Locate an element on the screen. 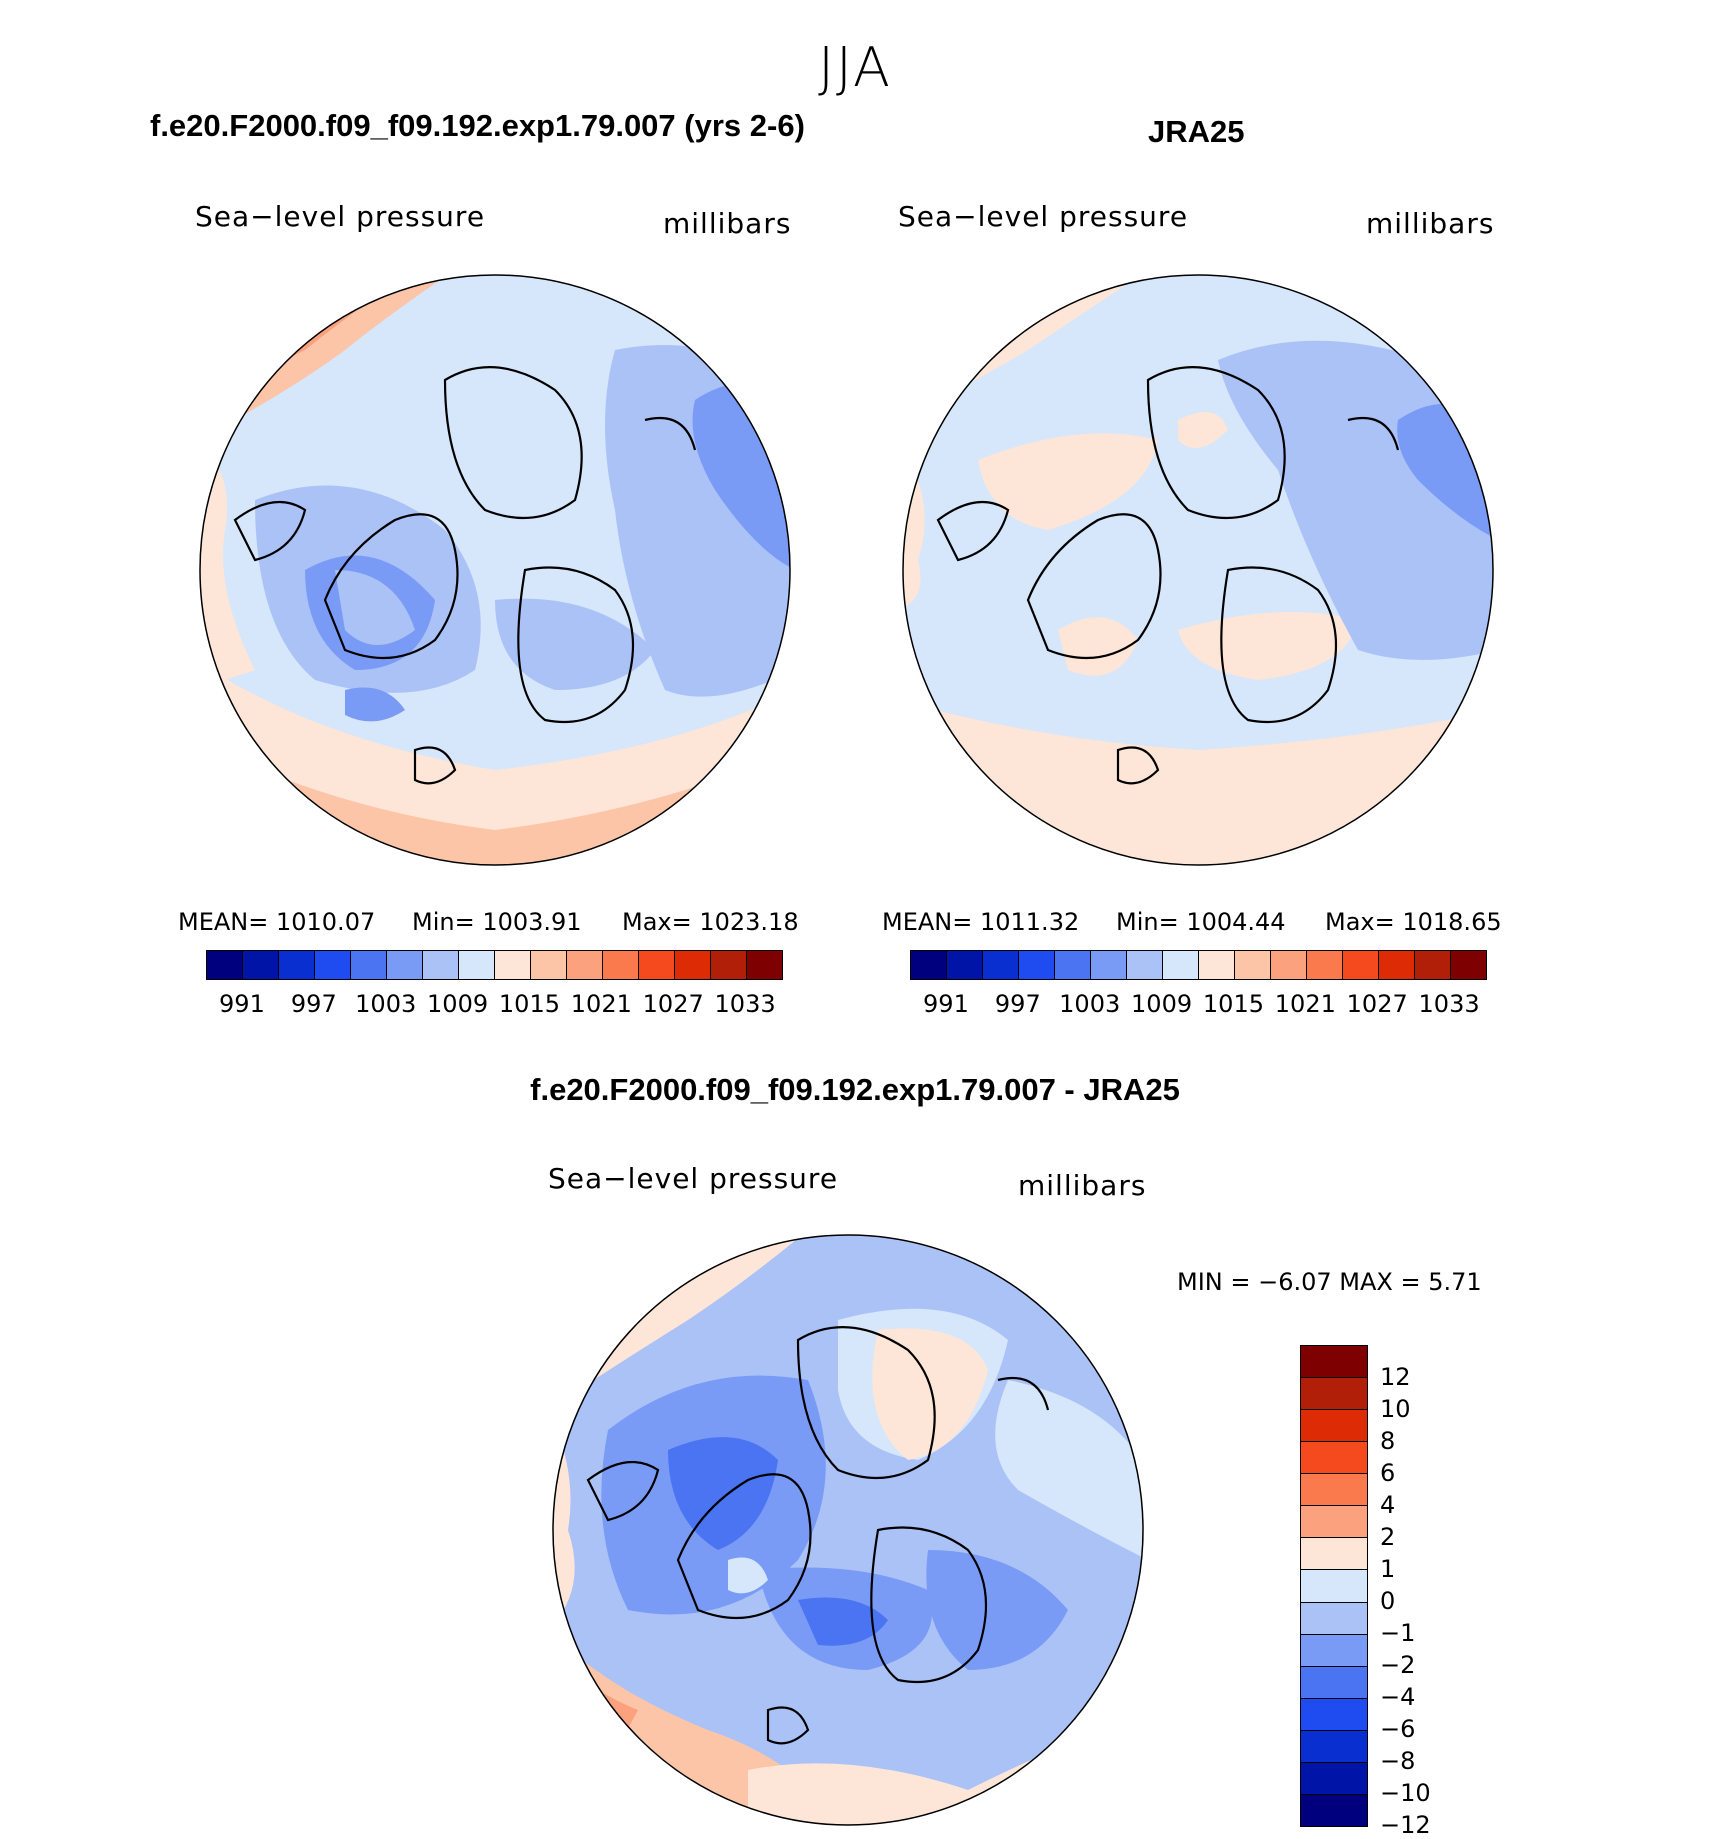  colorbar-tick-label: −1 is located at coordinates (1398, 1633).